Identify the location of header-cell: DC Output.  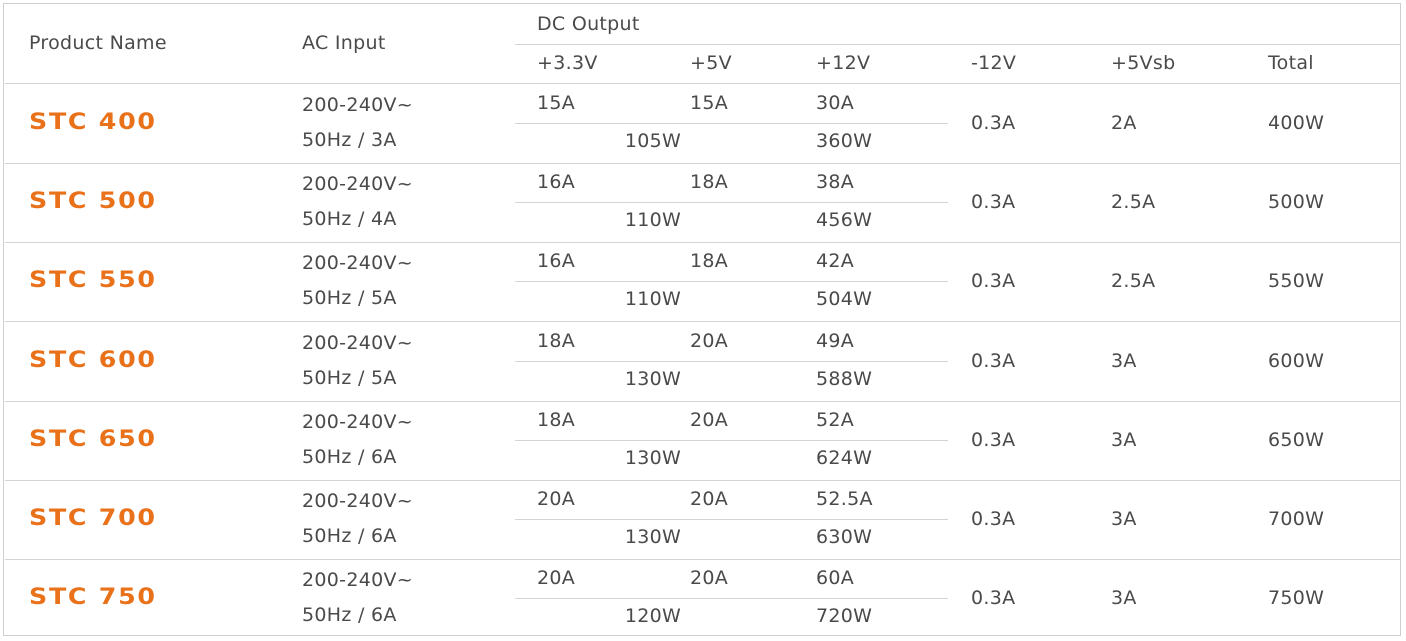
(588, 24).